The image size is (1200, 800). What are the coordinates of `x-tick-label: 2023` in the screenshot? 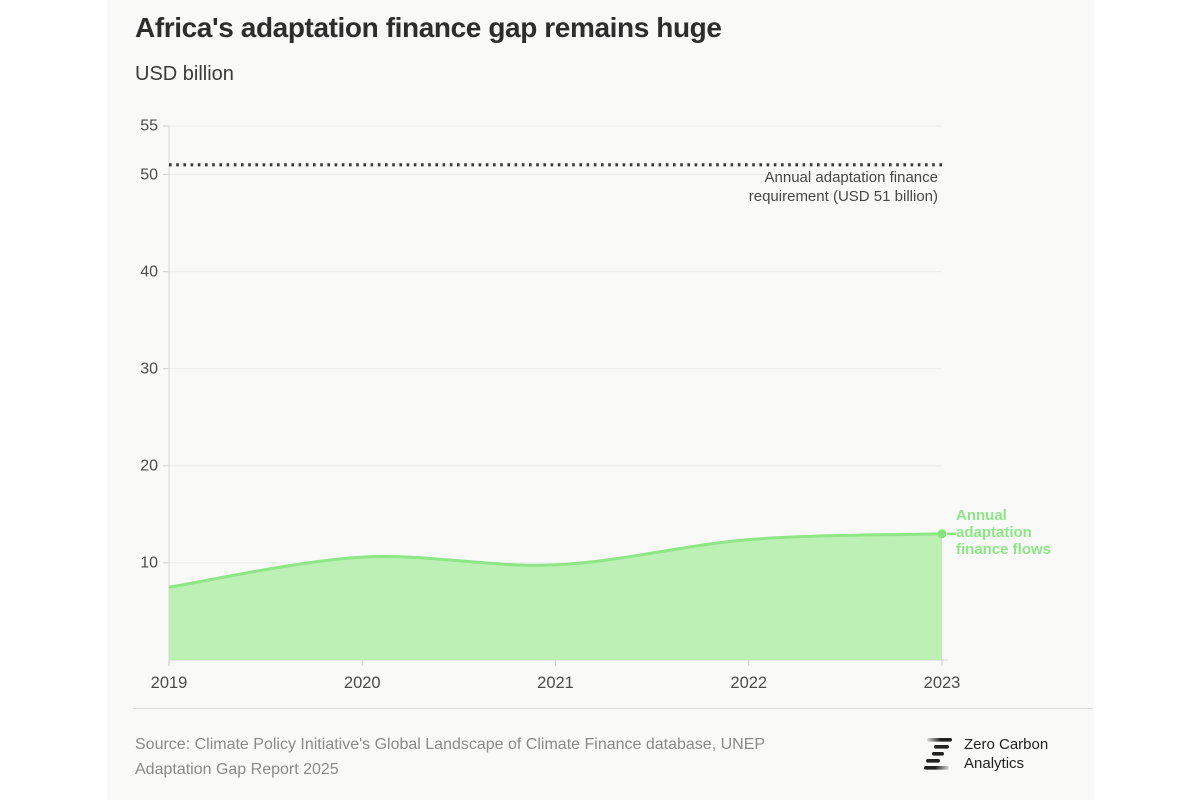 It's located at (942, 683).